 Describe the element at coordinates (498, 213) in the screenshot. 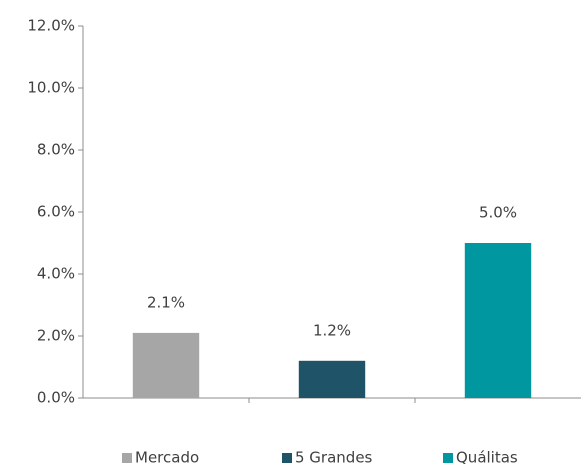

I see `data-label: 5.0%` at that location.